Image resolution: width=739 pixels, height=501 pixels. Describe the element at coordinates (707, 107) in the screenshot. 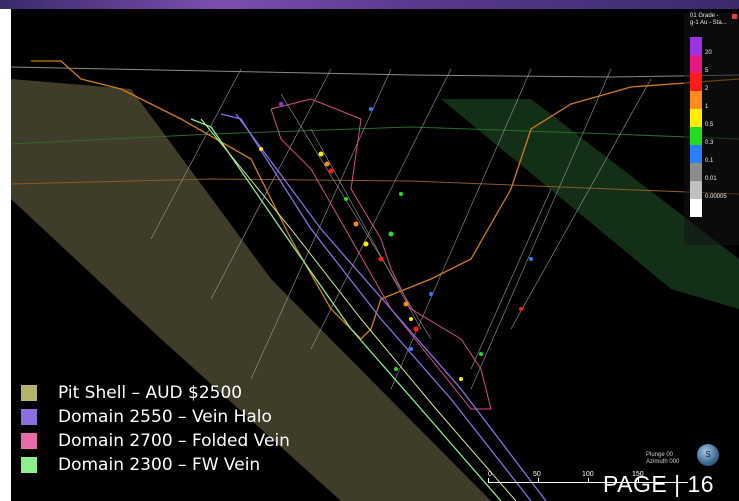

I see `colorbar-label: 1` at that location.